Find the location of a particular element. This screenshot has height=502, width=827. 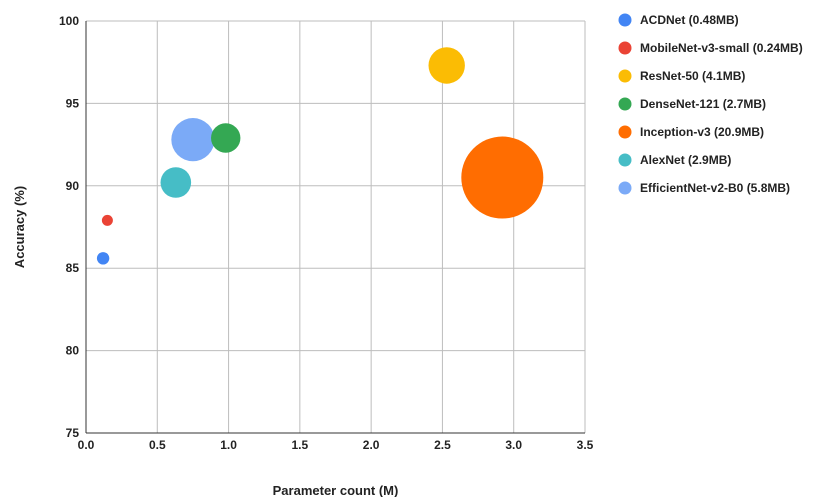

legend-label: EfficientNet-v2-B0 (5.8MB) is located at coordinates (715, 188).